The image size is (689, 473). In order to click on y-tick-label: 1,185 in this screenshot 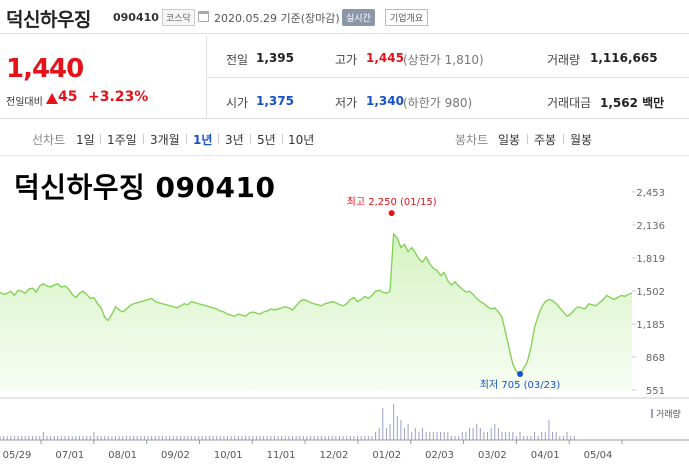, I will do `click(650, 325)`.